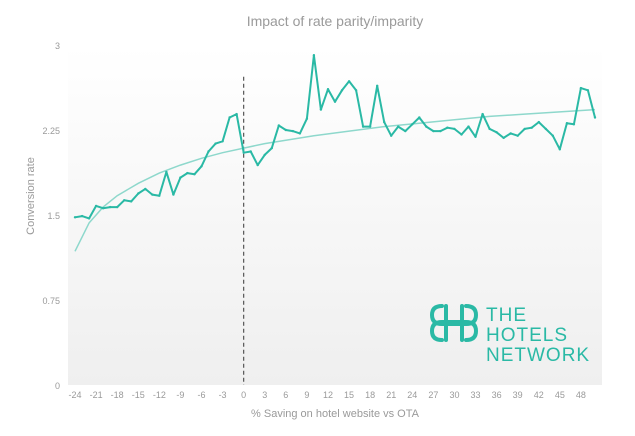 The image size is (635, 436). I want to click on y-axis-ticks: 0 0.75 1.5 2.25 3, so click(51, 216).